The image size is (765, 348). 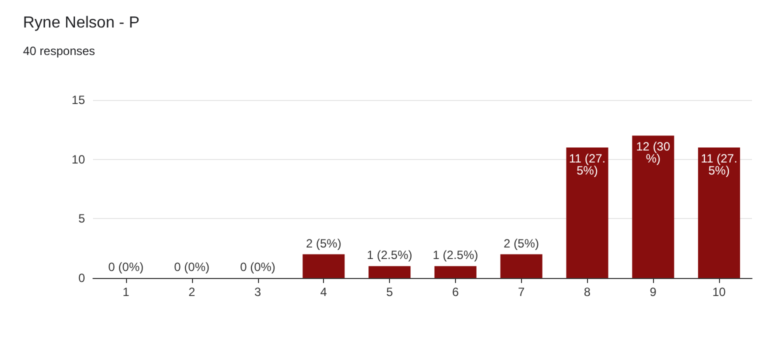 I want to click on x-tick-label: 10, so click(x=719, y=292).